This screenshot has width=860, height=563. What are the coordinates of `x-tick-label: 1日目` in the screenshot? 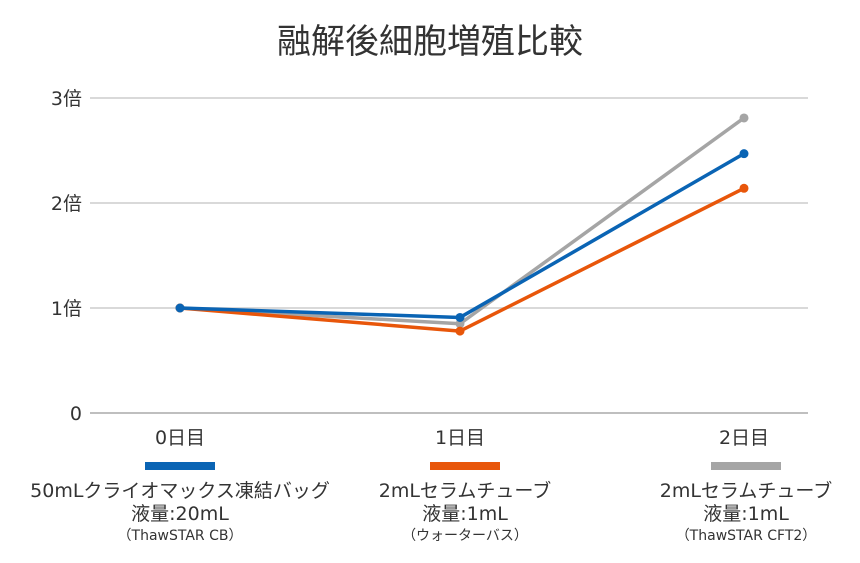 It's located at (460, 438).